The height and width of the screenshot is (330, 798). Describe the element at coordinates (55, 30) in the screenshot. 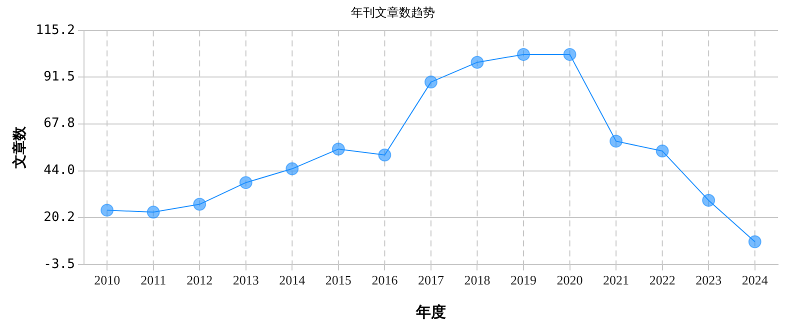

I see `y-tick-label: 115.2` at that location.